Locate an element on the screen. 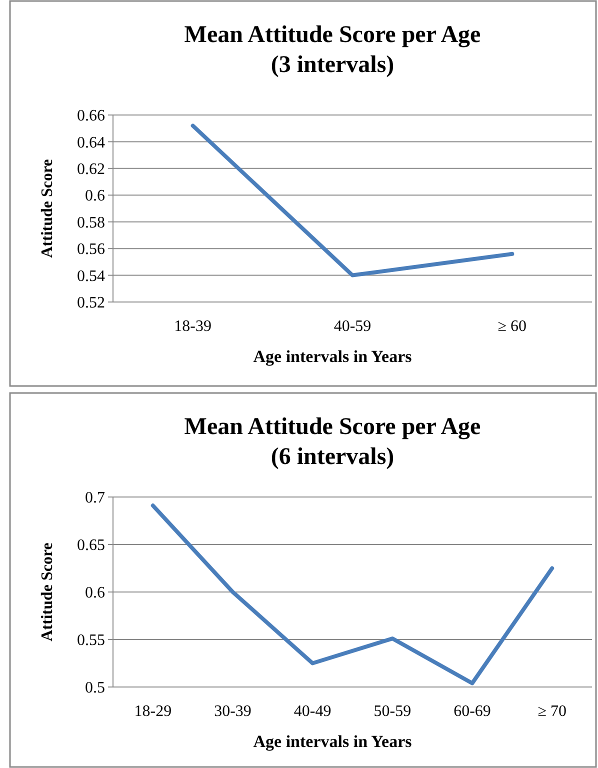  y-tick-label: 0.65 is located at coordinates (91, 545).